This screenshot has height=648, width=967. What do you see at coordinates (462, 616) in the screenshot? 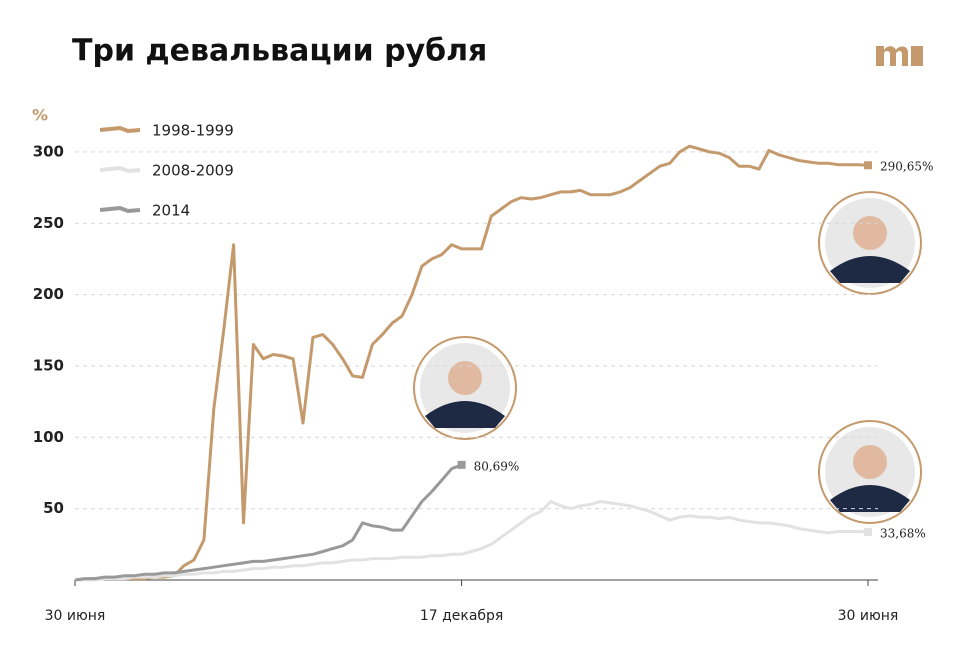
I see `x-tick-label: 17 декабря` at bounding box center [462, 616].